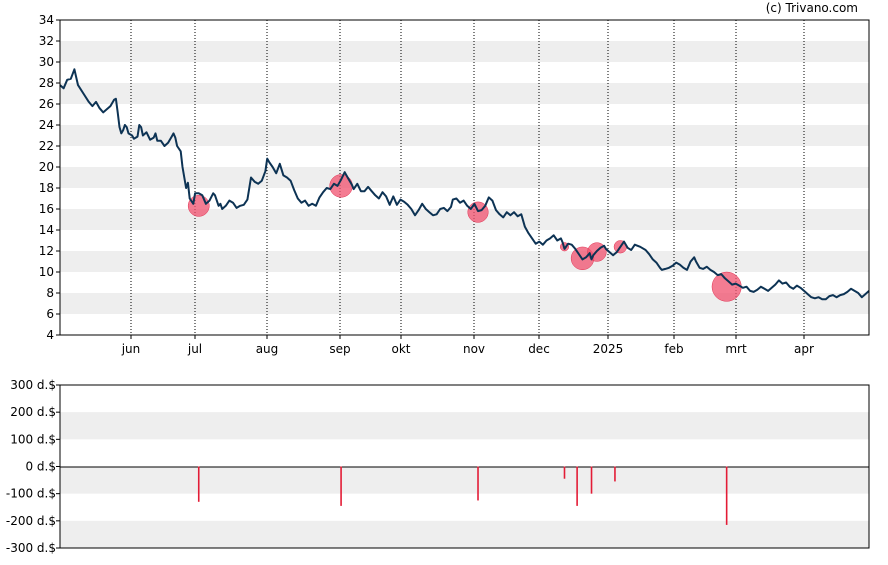 This screenshot has width=888, height=565. What do you see at coordinates (736, 349) in the screenshot?
I see `x-tick-label: mrt` at bounding box center [736, 349].